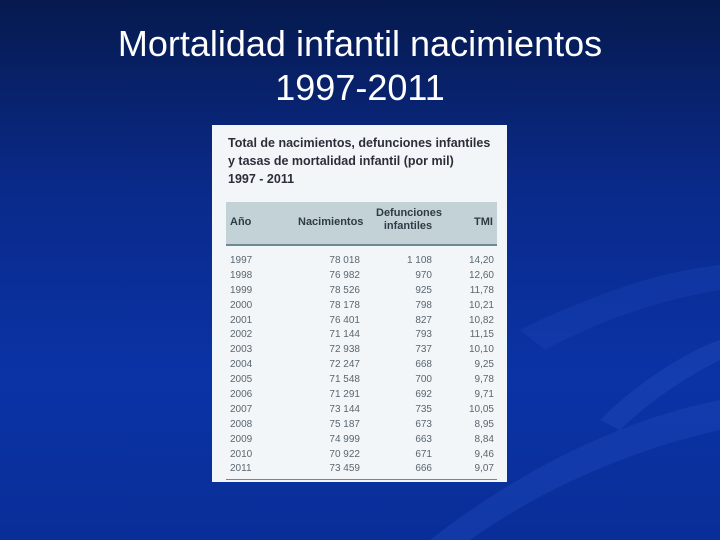 This screenshot has height=540, width=720. I want to click on cell-rate: 9,78, so click(484, 380).